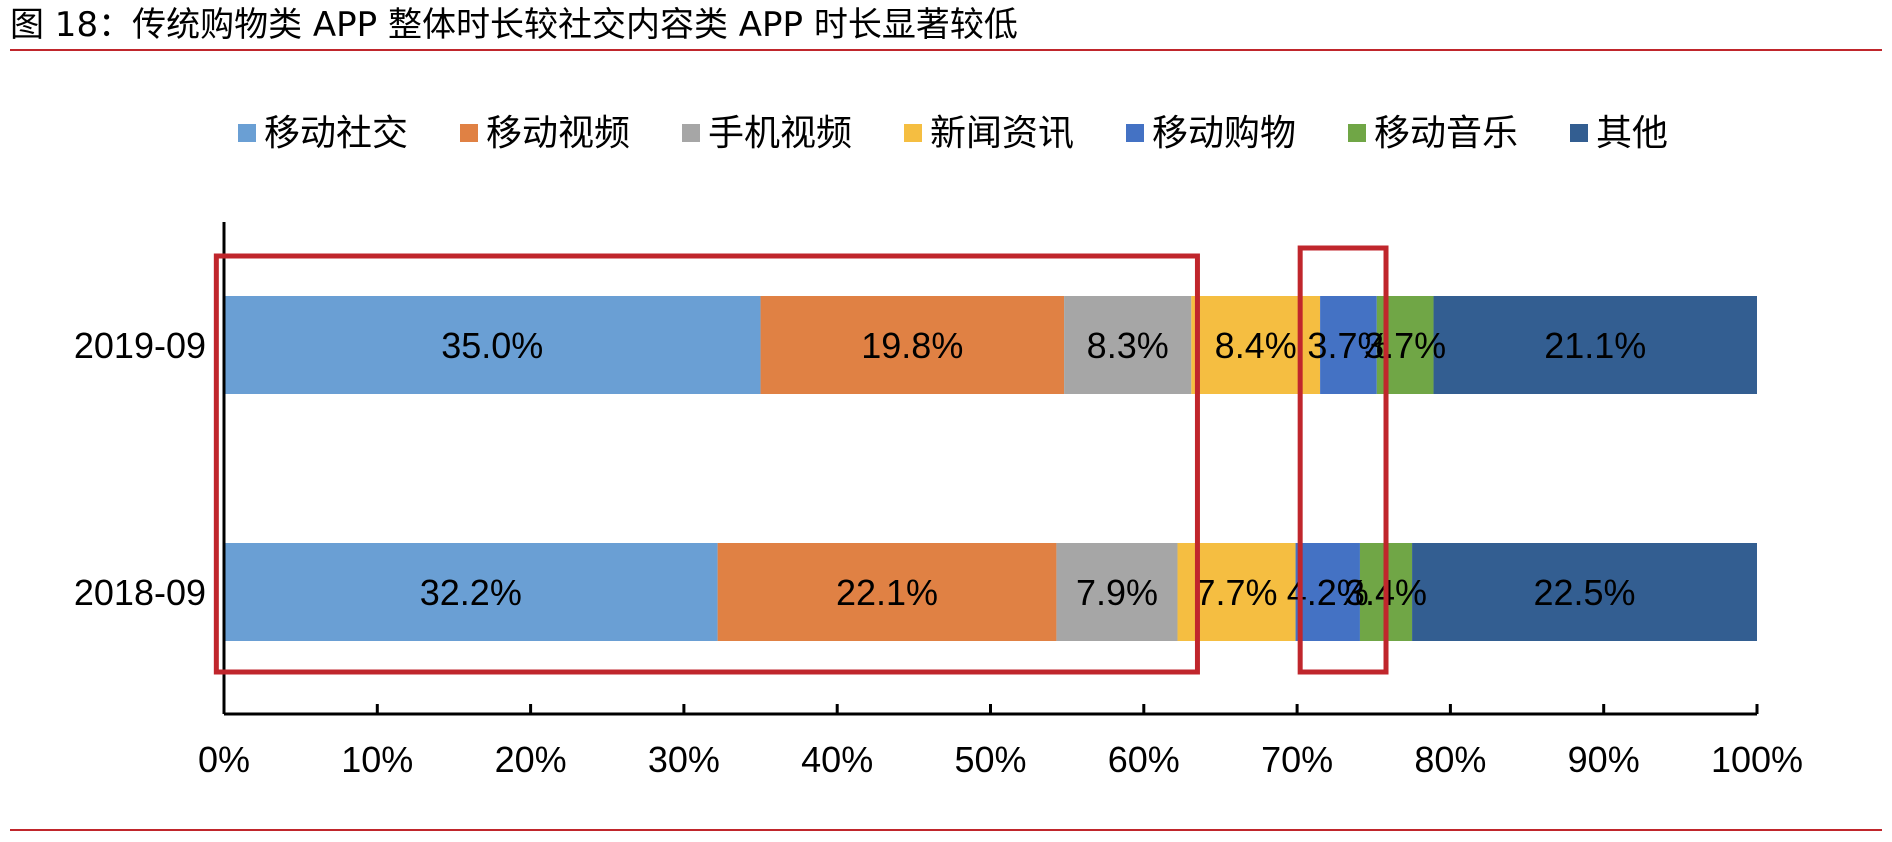 This screenshot has width=1892, height=842. I want to click on legend: 移动社交 移动视频 手机视频 新闻资讯 移动购物 移动音乐 其他, so click(953, 132).